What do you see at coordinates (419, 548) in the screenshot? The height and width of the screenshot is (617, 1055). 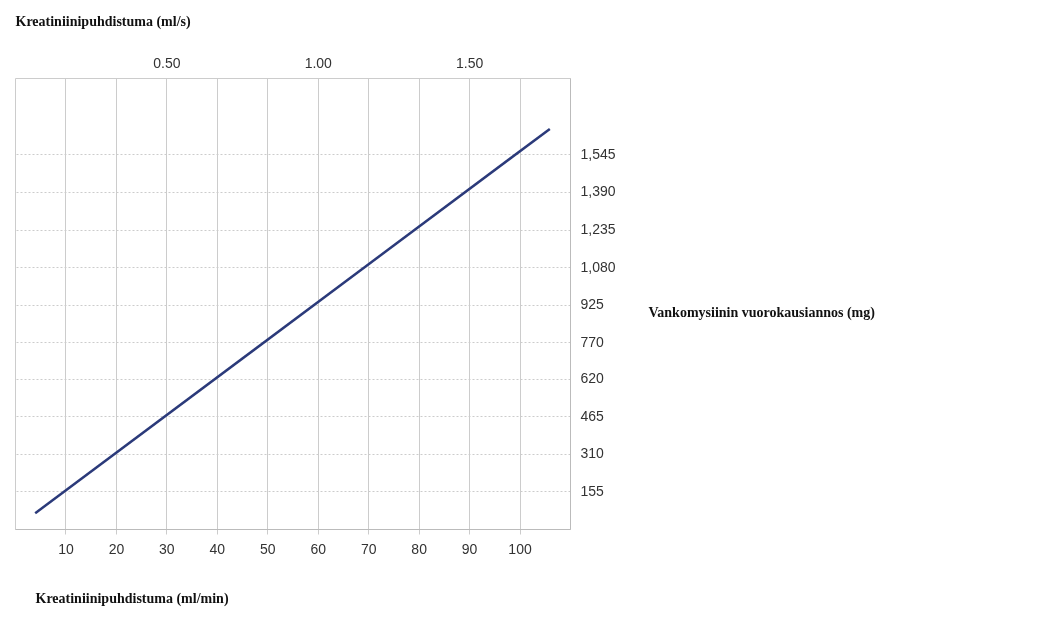 I see `x-tick-label: 80` at bounding box center [419, 548].